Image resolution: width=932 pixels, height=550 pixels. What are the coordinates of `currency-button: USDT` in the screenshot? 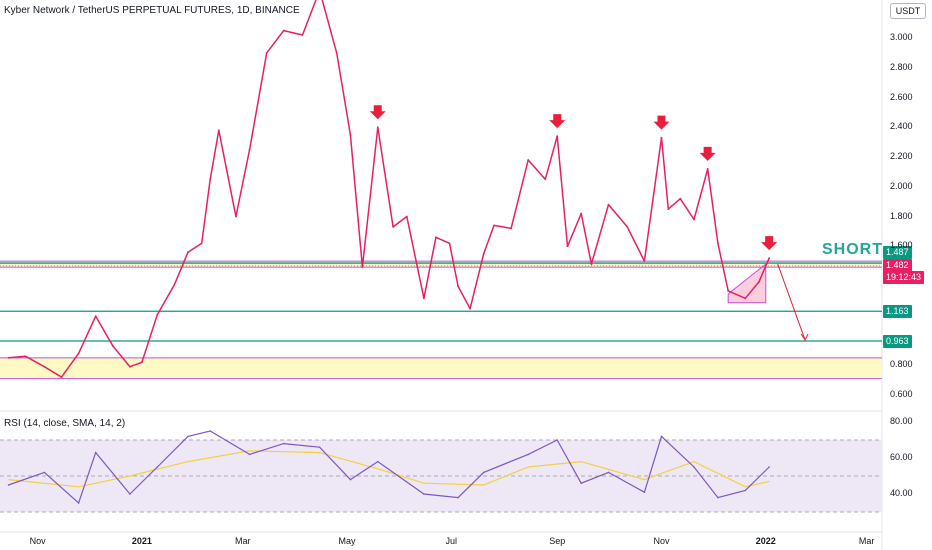 It's located at (908, 11).